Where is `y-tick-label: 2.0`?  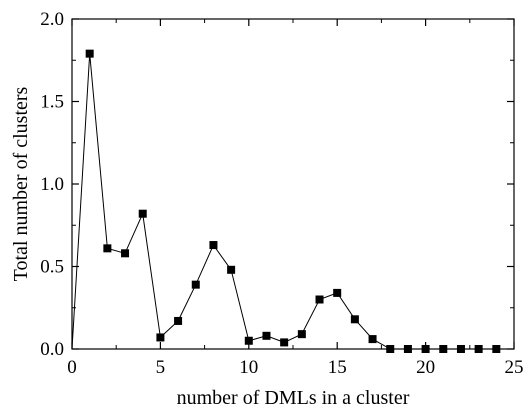 y-tick-label: 2.0 is located at coordinates (52, 19).